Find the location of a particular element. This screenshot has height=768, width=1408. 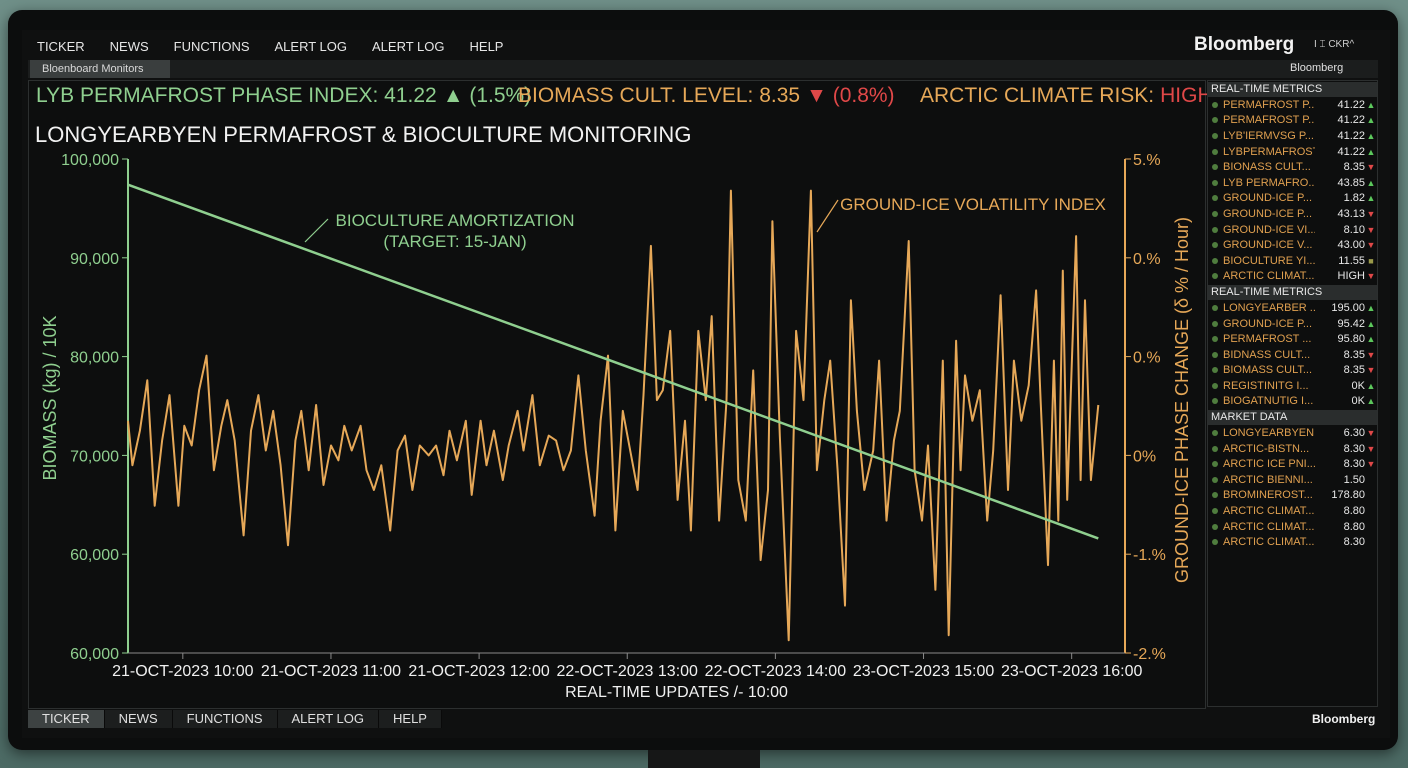

metric-row: ARCTIC BIENNI... 1.50 is located at coordinates (1292, 480).